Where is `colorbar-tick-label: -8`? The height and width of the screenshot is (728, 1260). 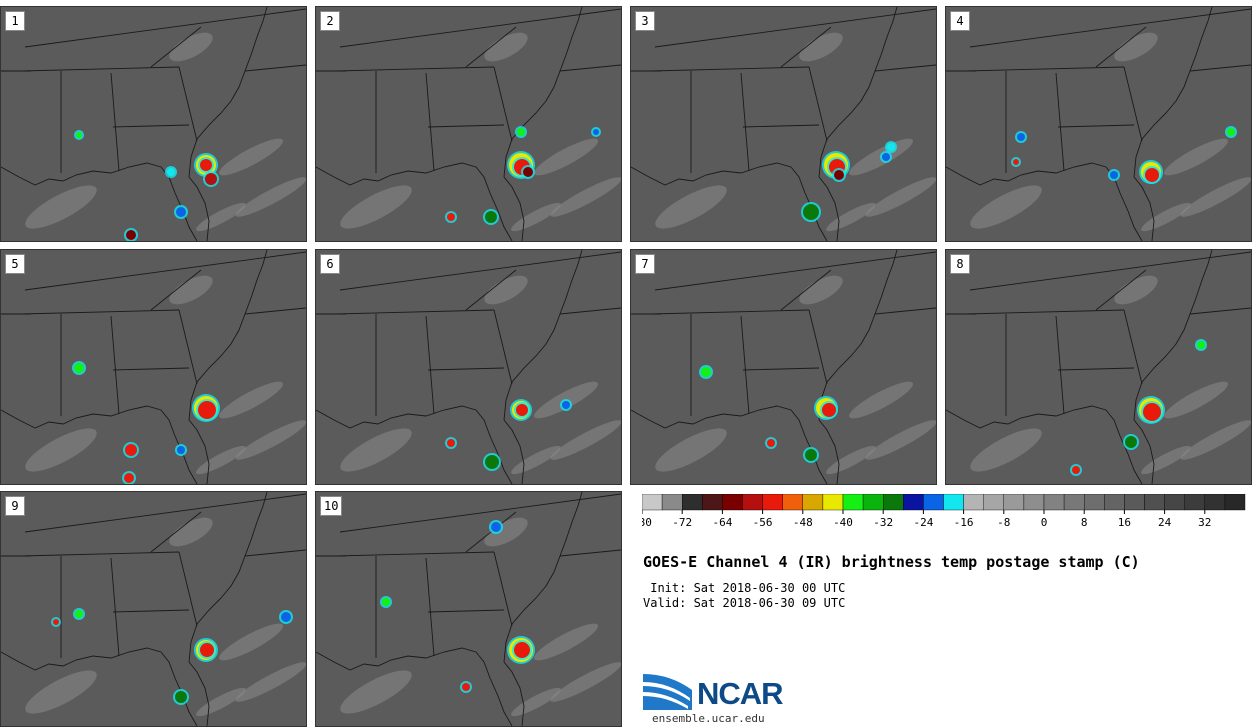
colorbar-tick-label: -8 is located at coordinates (1003, 522).